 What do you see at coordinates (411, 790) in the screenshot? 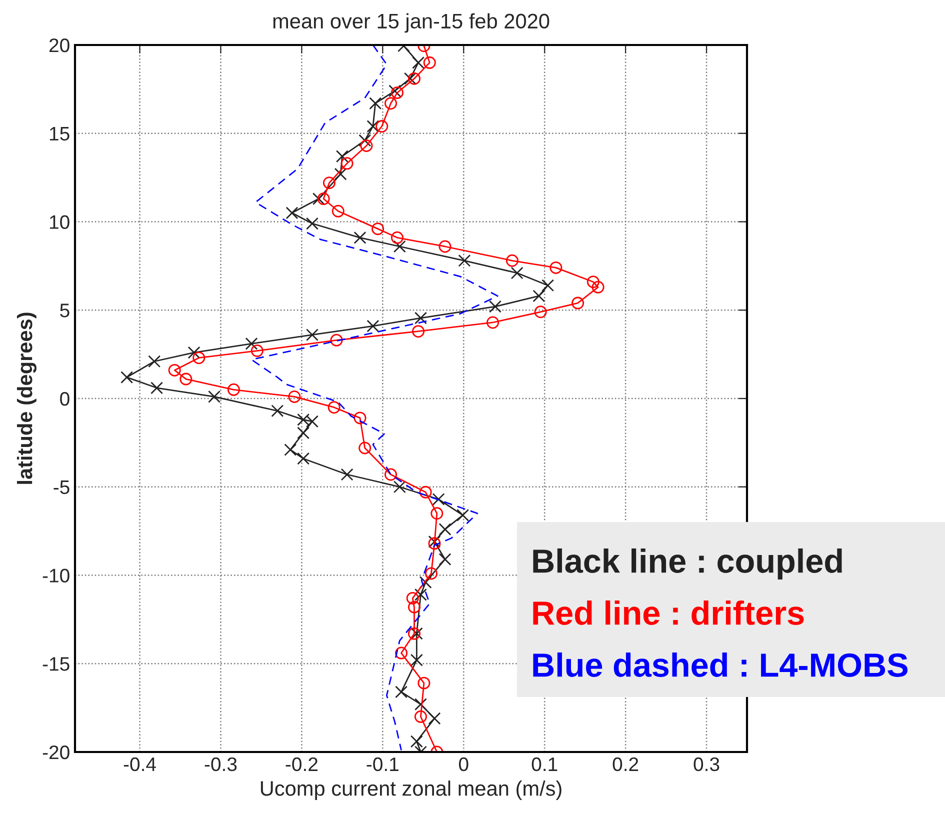
I see `x-axis-title: Ucomp current zonal mean (m/s)` at bounding box center [411, 790].